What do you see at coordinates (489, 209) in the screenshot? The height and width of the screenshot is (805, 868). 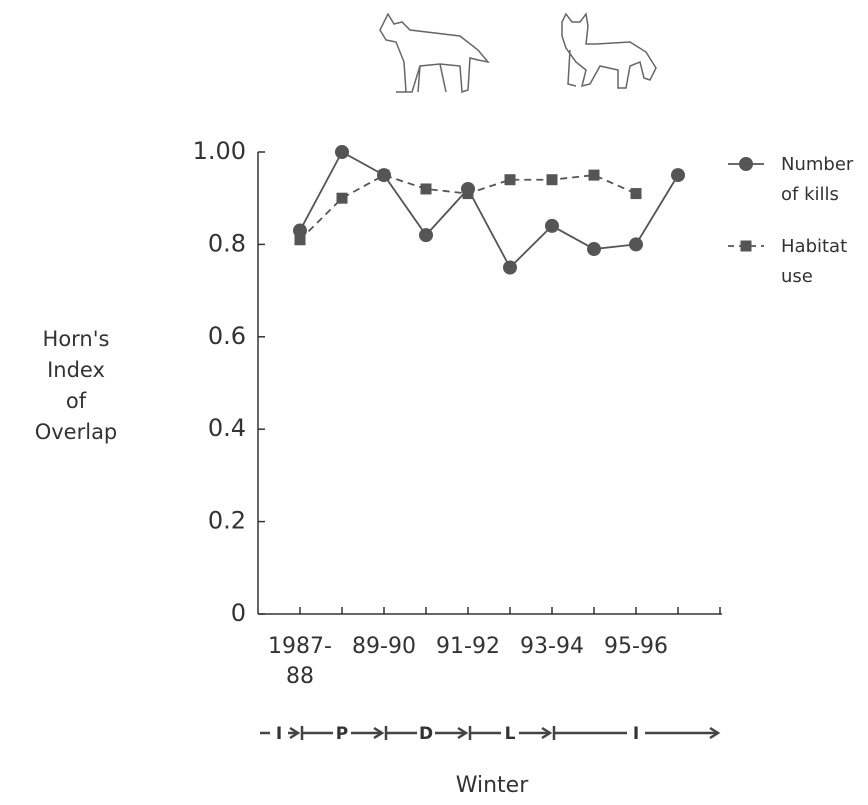 I see `series-line` at bounding box center [489, 209].